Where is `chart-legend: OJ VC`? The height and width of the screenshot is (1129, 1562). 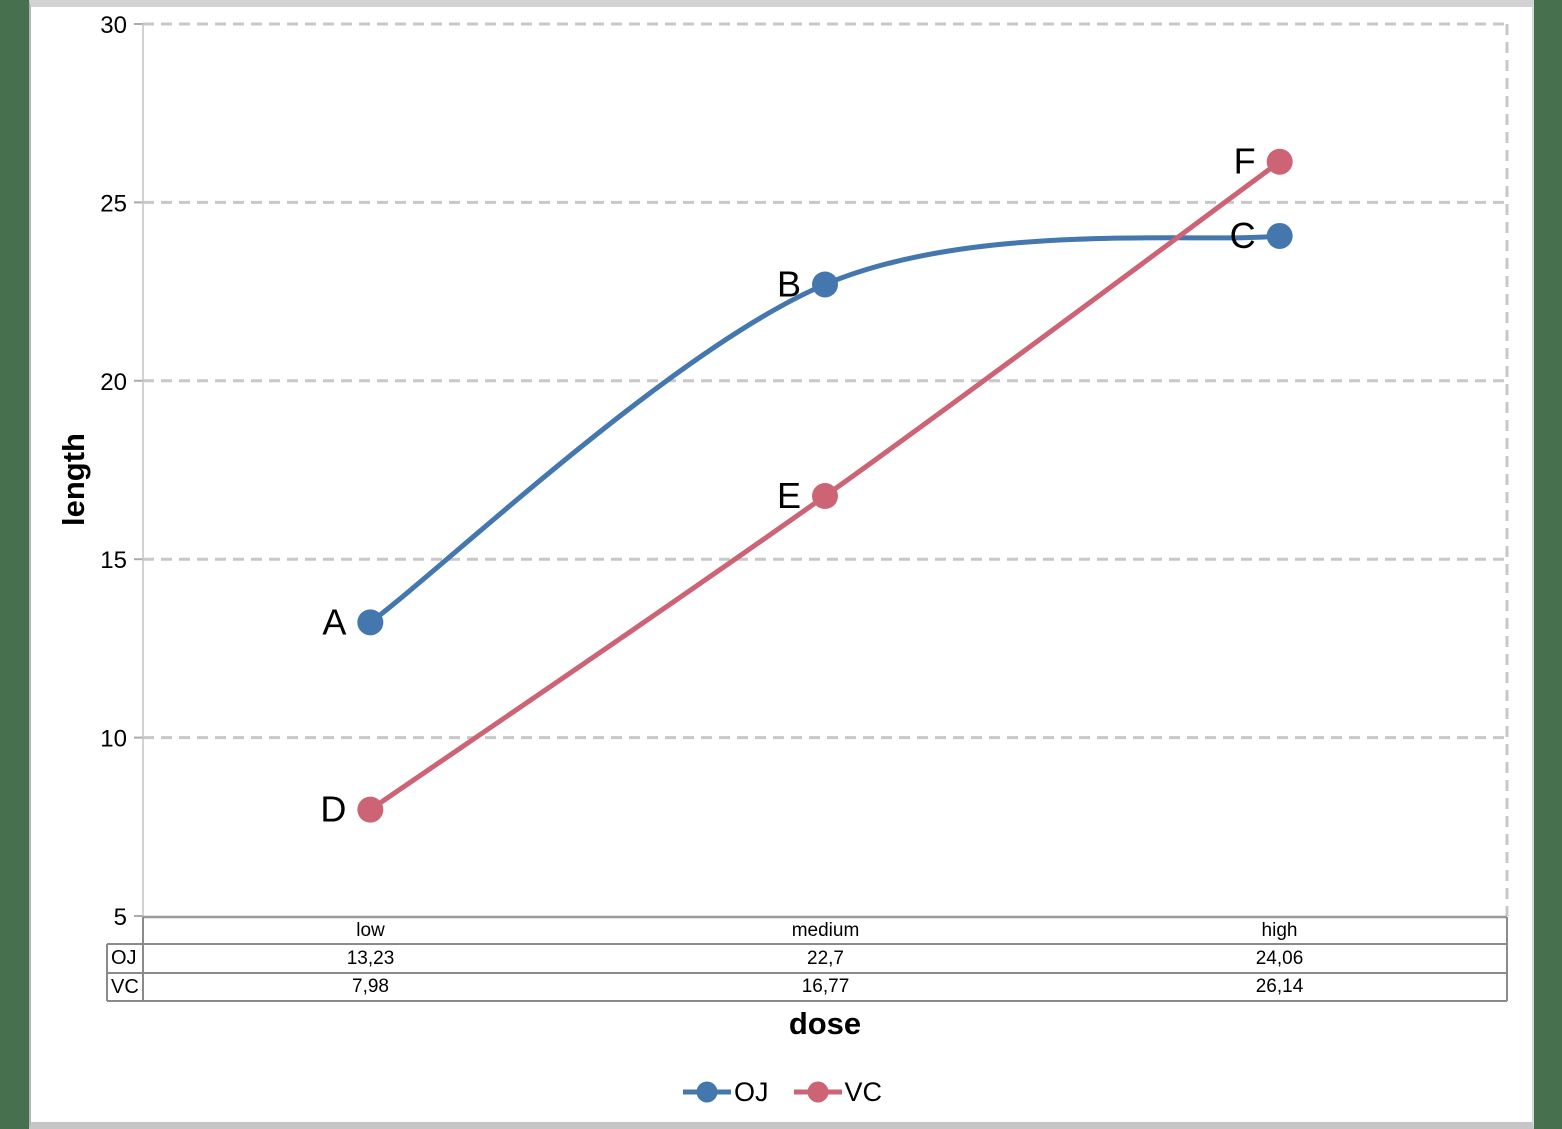 chart-legend: OJ VC is located at coordinates (782, 1092).